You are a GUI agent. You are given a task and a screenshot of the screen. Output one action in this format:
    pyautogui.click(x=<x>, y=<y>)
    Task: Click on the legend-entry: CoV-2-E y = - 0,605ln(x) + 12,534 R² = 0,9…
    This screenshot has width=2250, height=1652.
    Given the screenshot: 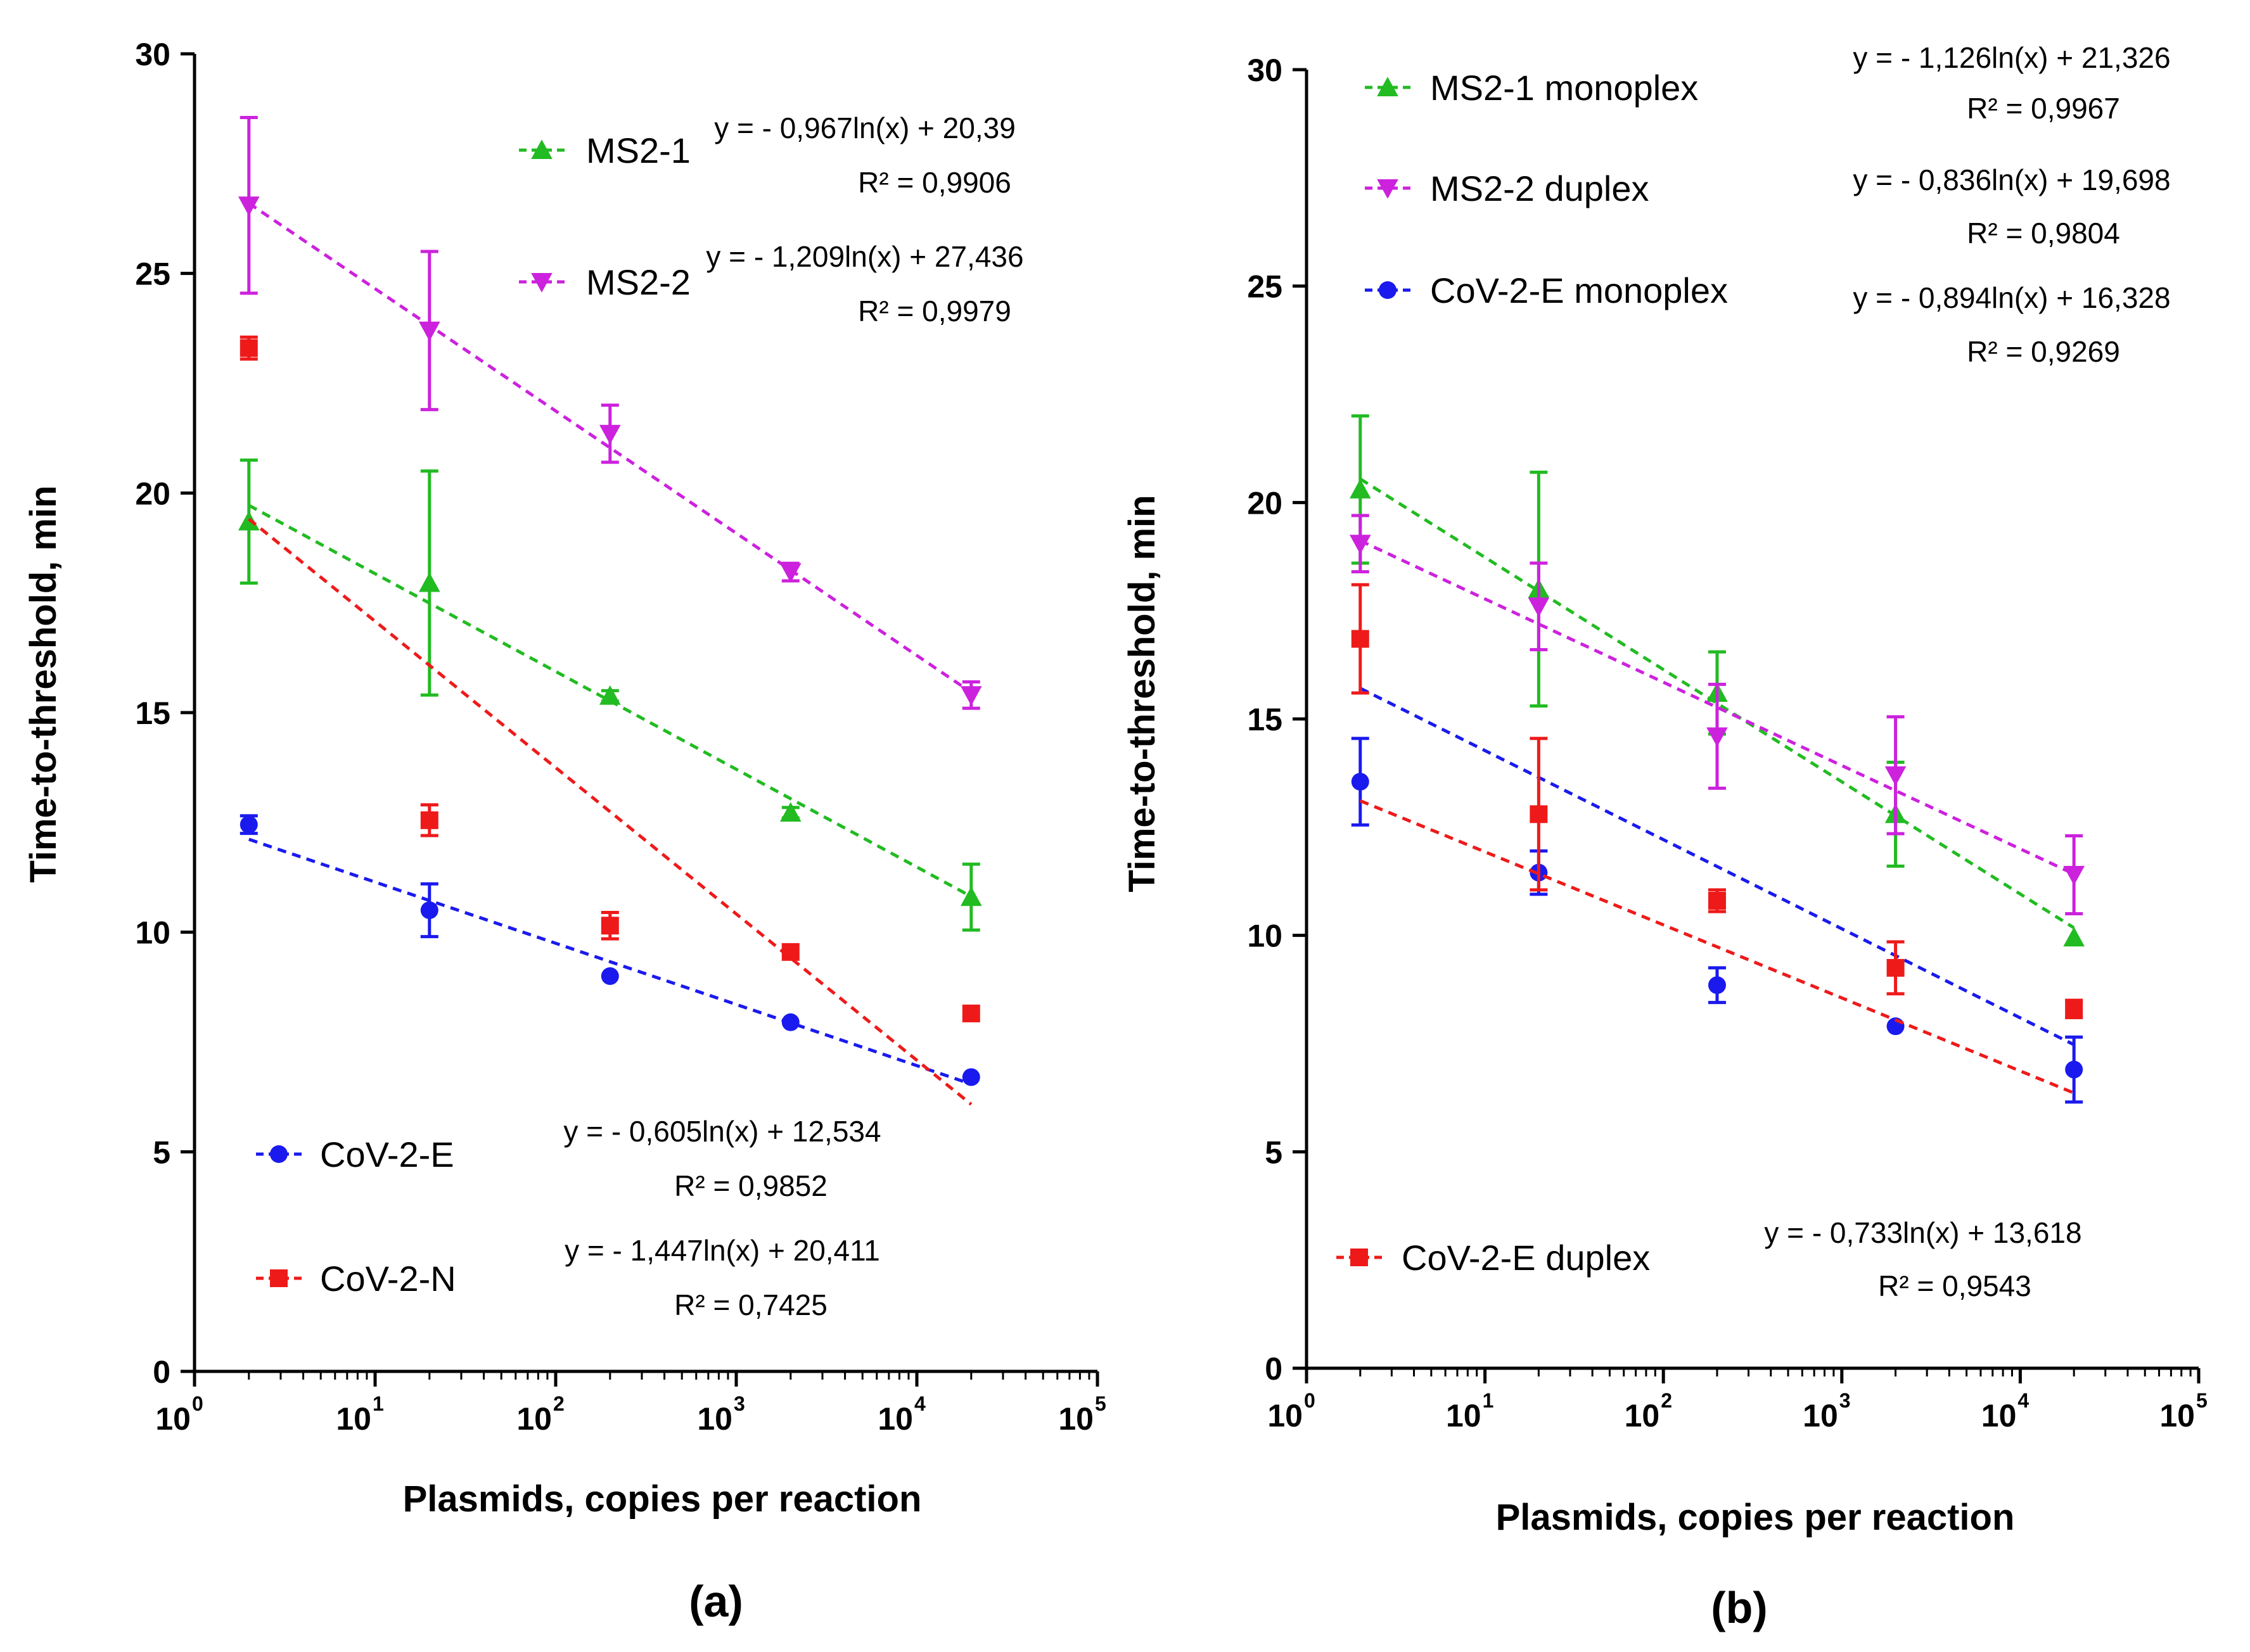 What is the action you would take?
    pyautogui.click(x=568, y=1158)
    